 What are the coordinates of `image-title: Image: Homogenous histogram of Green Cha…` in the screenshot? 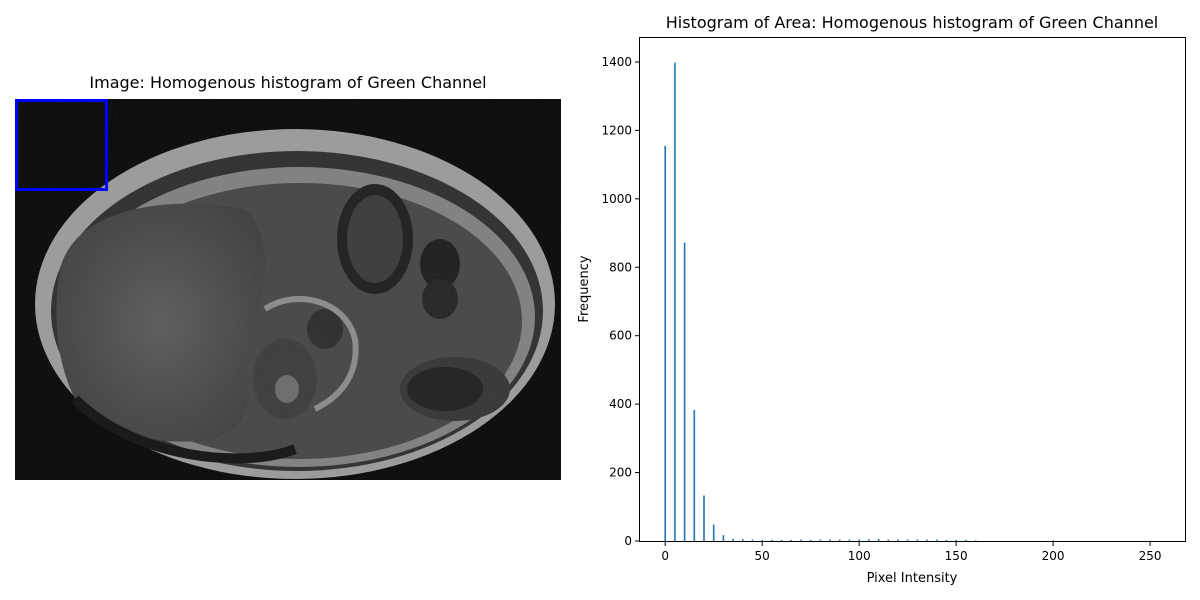 It's located at (288, 82).